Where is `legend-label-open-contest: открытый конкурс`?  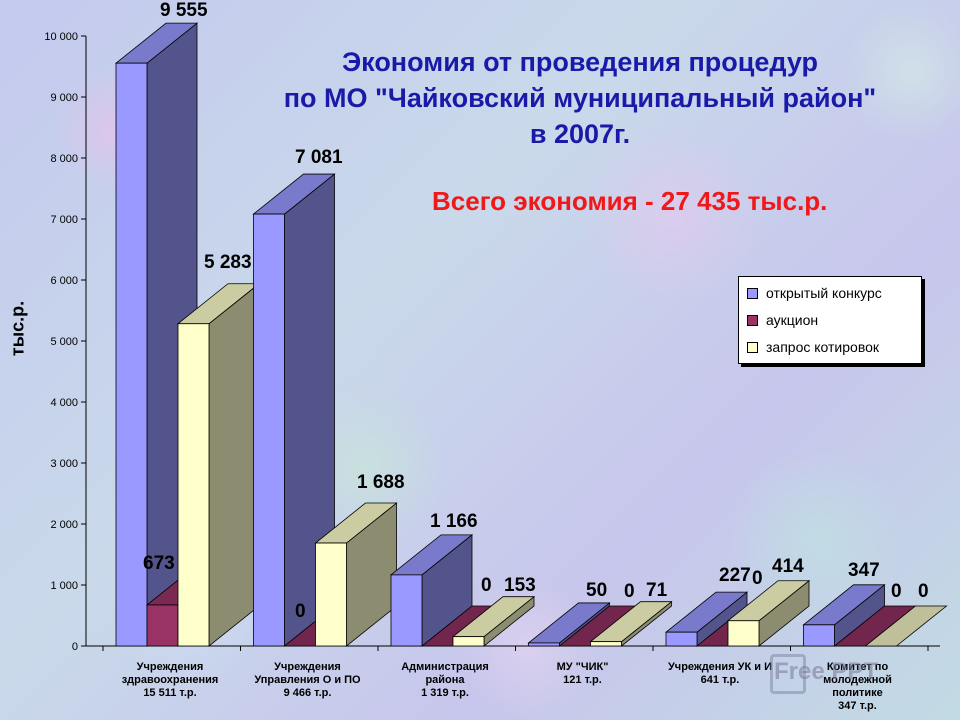
legend-label-open-contest: открытый конкурс is located at coordinates (824, 293).